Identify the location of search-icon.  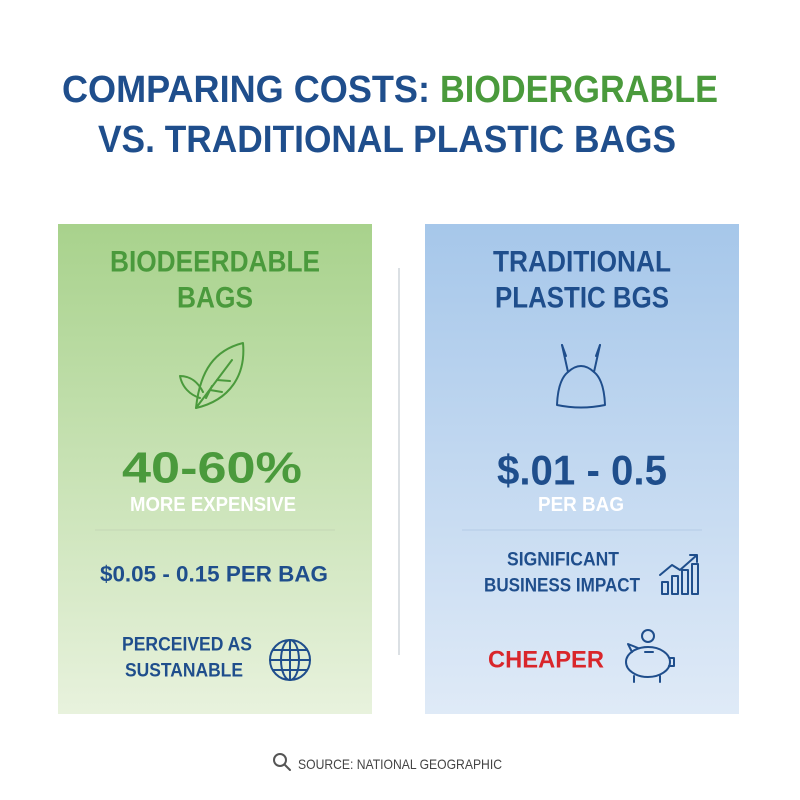
(282, 762).